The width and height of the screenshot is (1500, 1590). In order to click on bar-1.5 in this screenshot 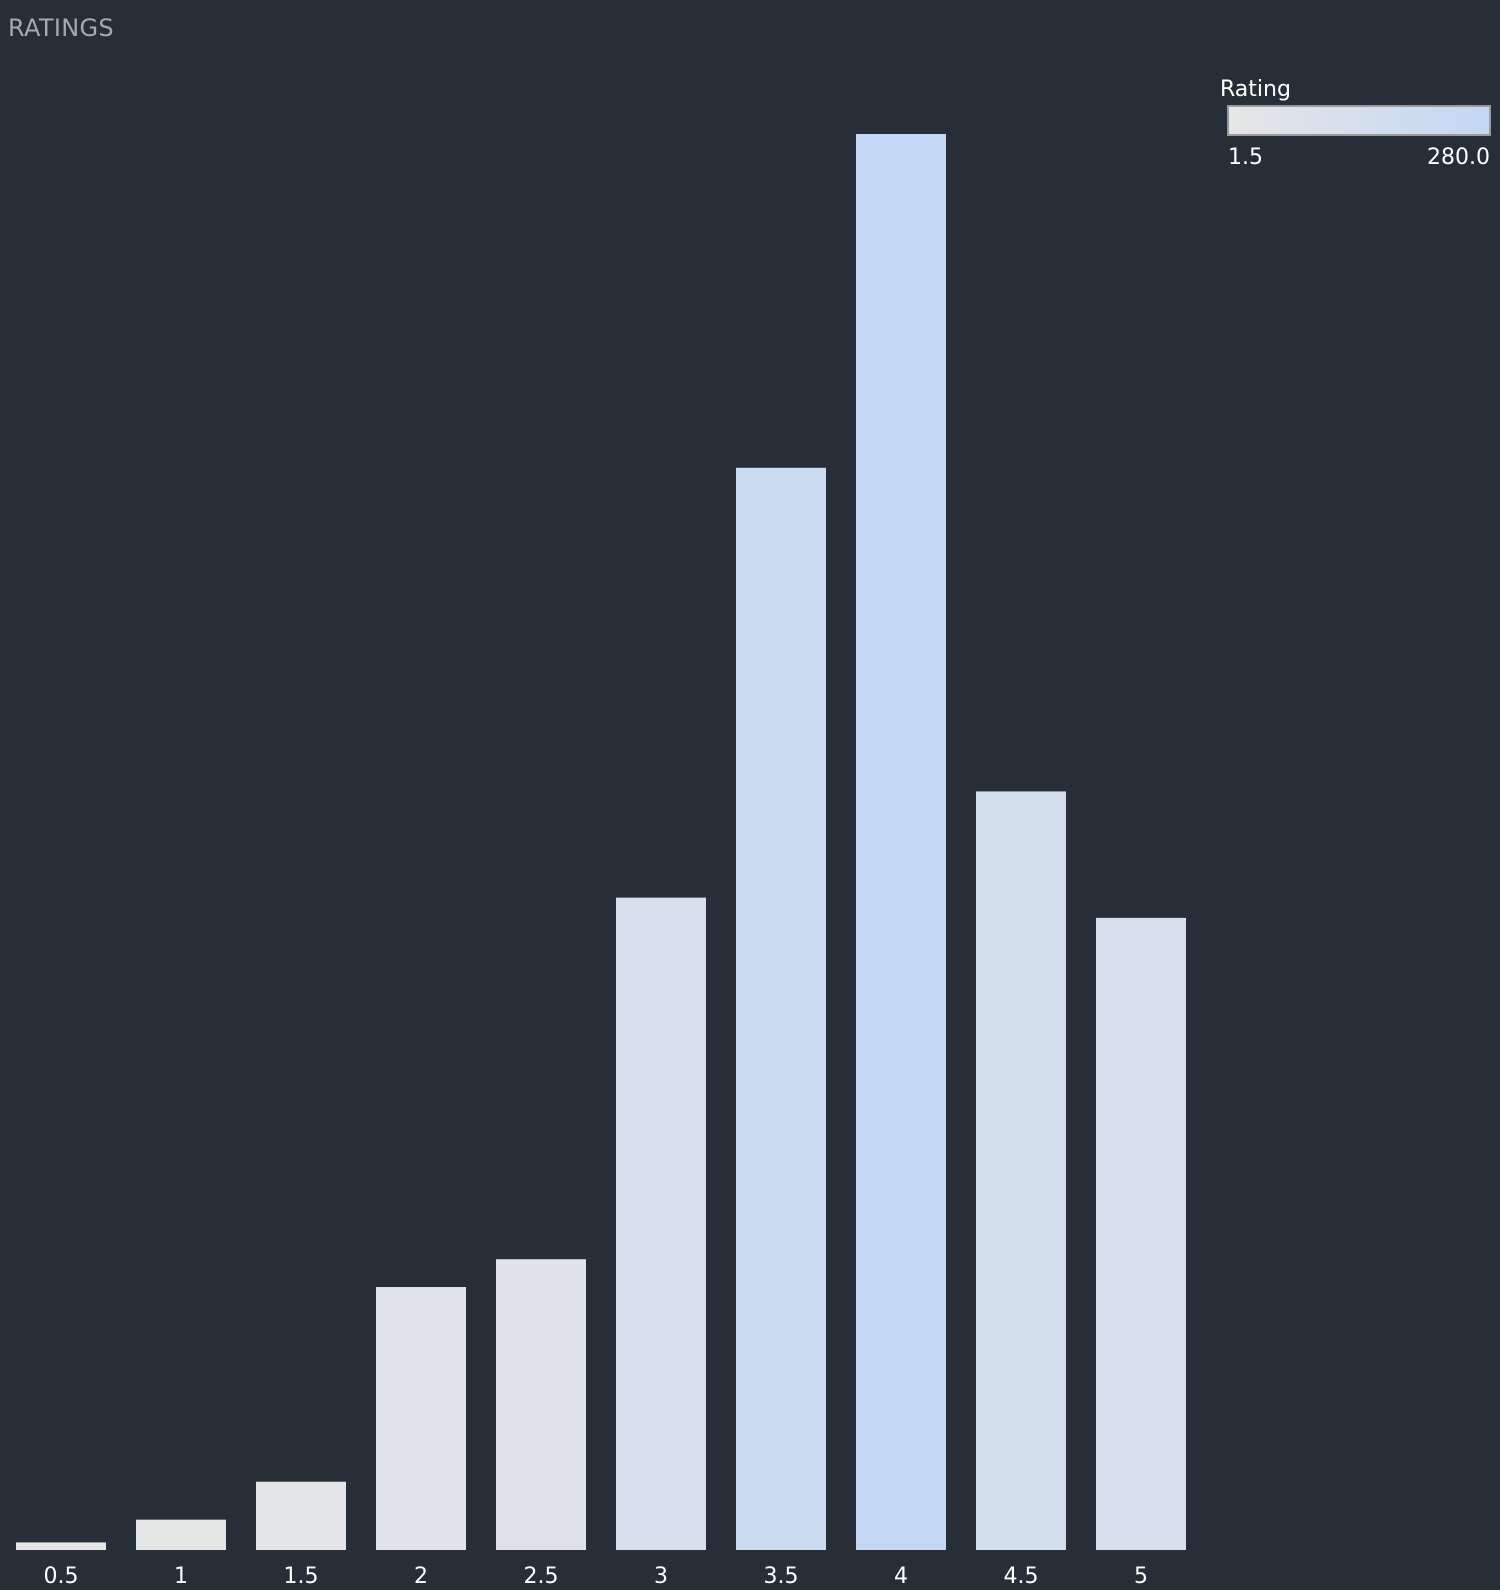, I will do `click(301, 1515)`.